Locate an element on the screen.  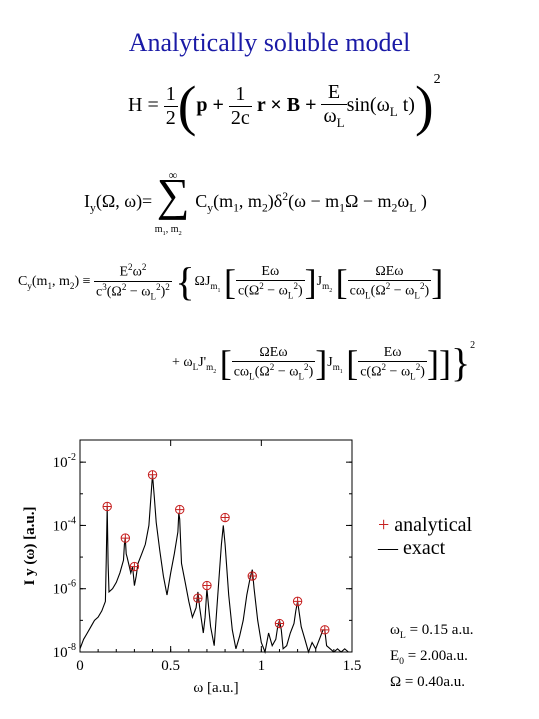
y-tick-label-1: 10⁻⁴ is located at coordinates (64, 524).